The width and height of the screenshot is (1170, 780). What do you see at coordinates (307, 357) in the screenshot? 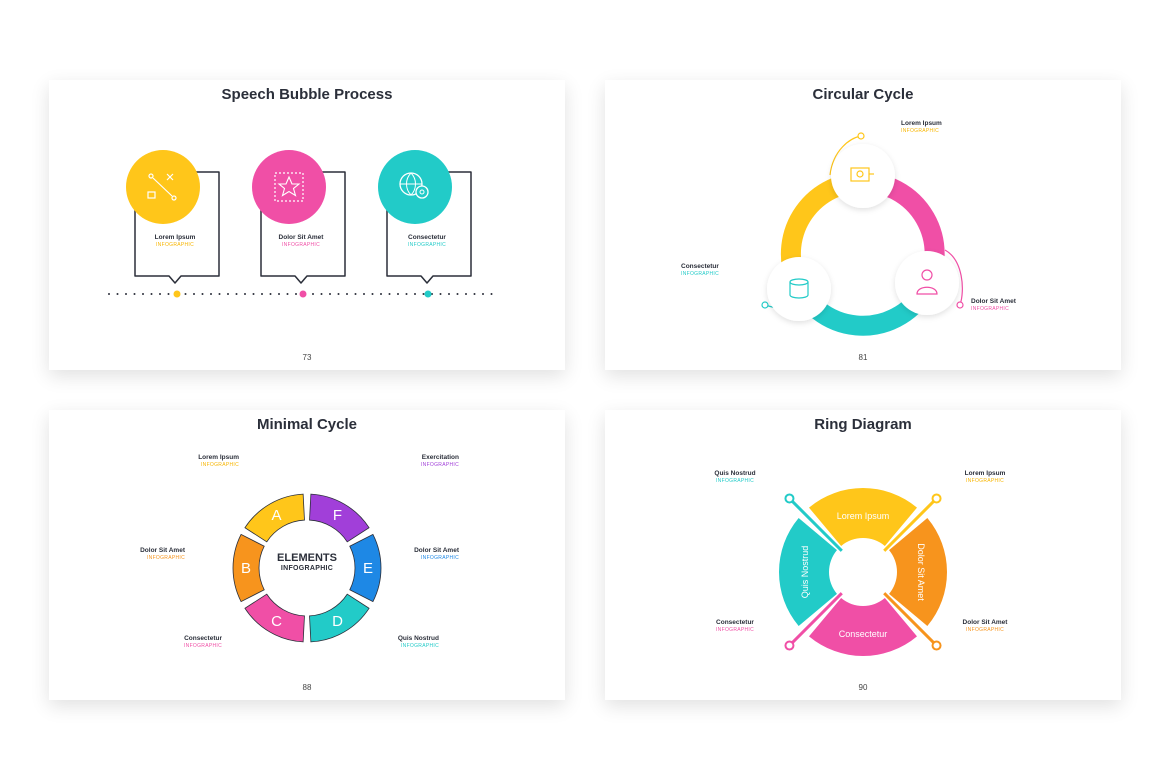
I see `page-number: 73` at bounding box center [307, 357].